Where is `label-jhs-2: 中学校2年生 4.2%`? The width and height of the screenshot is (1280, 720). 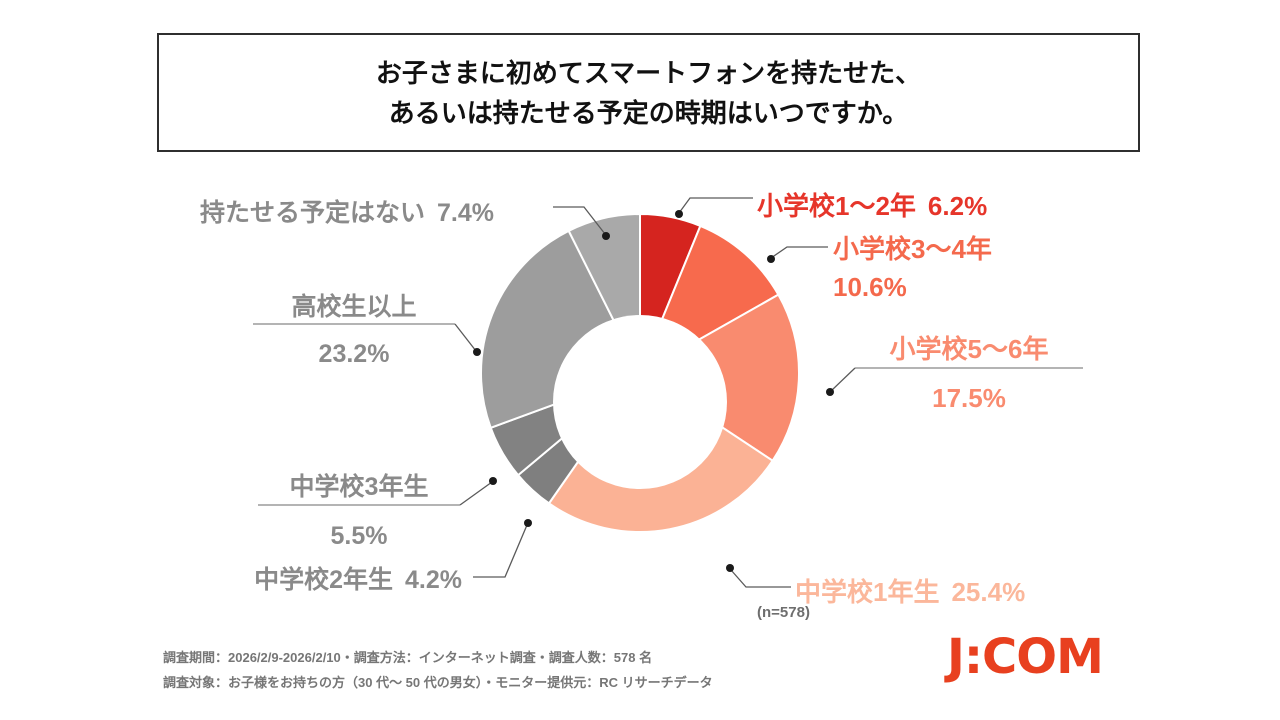 label-jhs-2: 中学校2年生 4.2% is located at coordinates (331, 578).